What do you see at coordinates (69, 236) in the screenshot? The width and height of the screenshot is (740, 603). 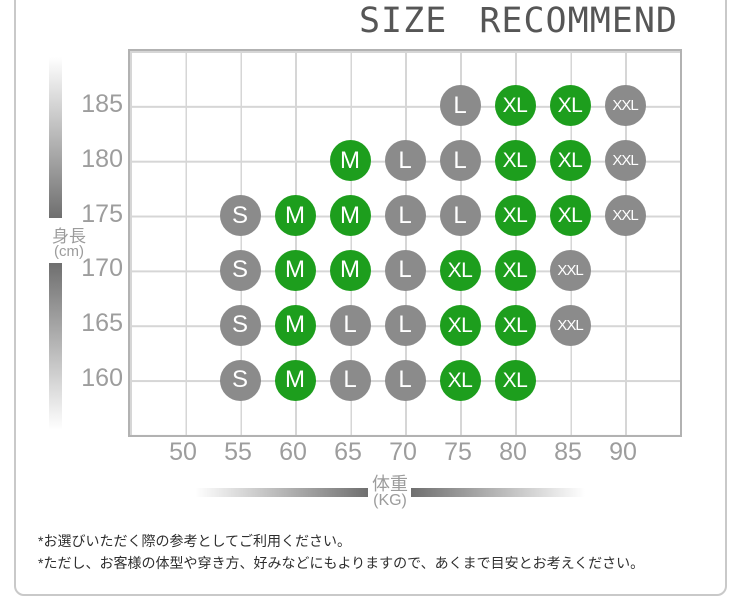 I see `y-axis-label: 身長` at bounding box center [69, 236].